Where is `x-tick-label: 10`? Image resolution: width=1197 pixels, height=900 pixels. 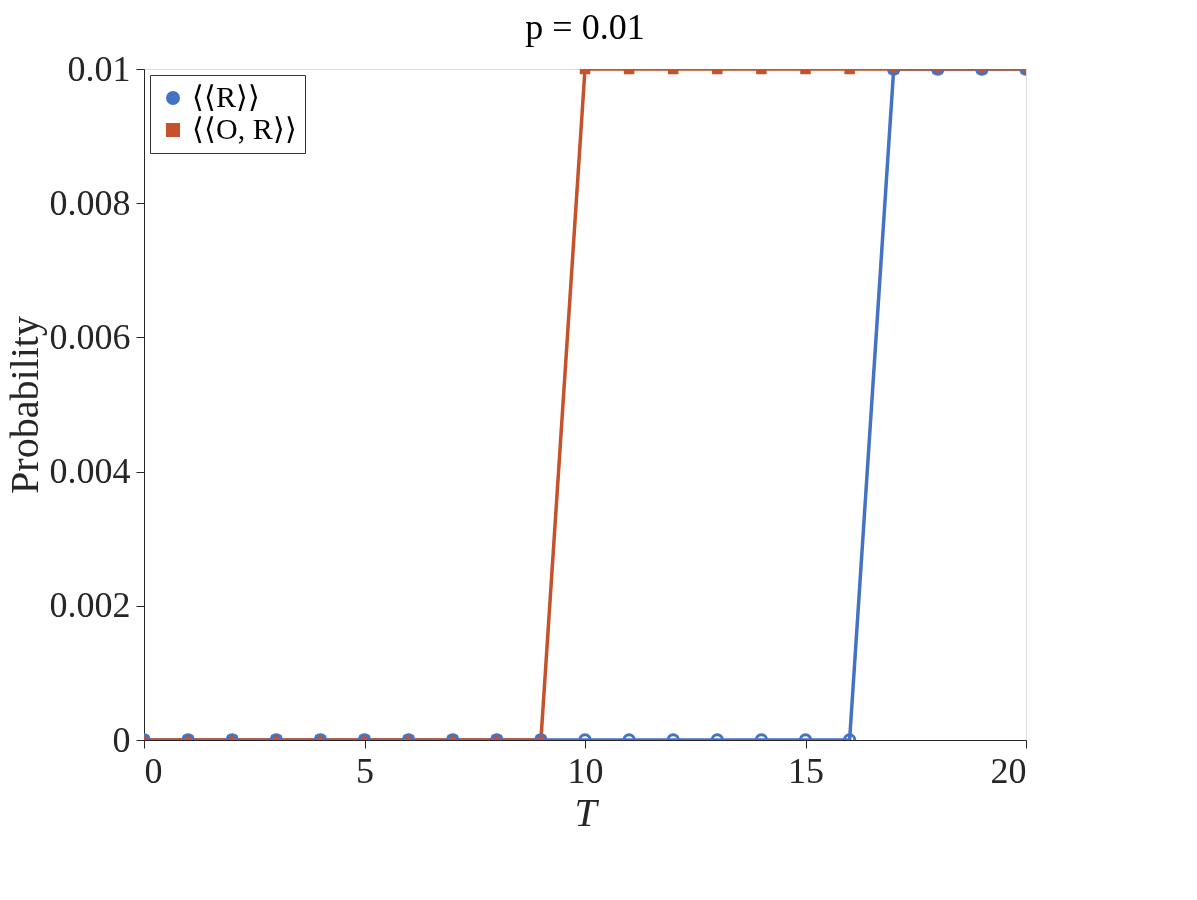 x-tick-label: 10 is located at coordinates (585, 770).